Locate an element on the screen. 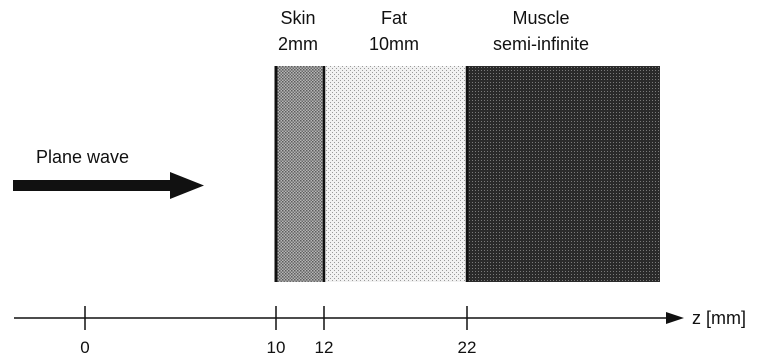  plane-wave-label: Plane wave is located at coordinates (82, 157).